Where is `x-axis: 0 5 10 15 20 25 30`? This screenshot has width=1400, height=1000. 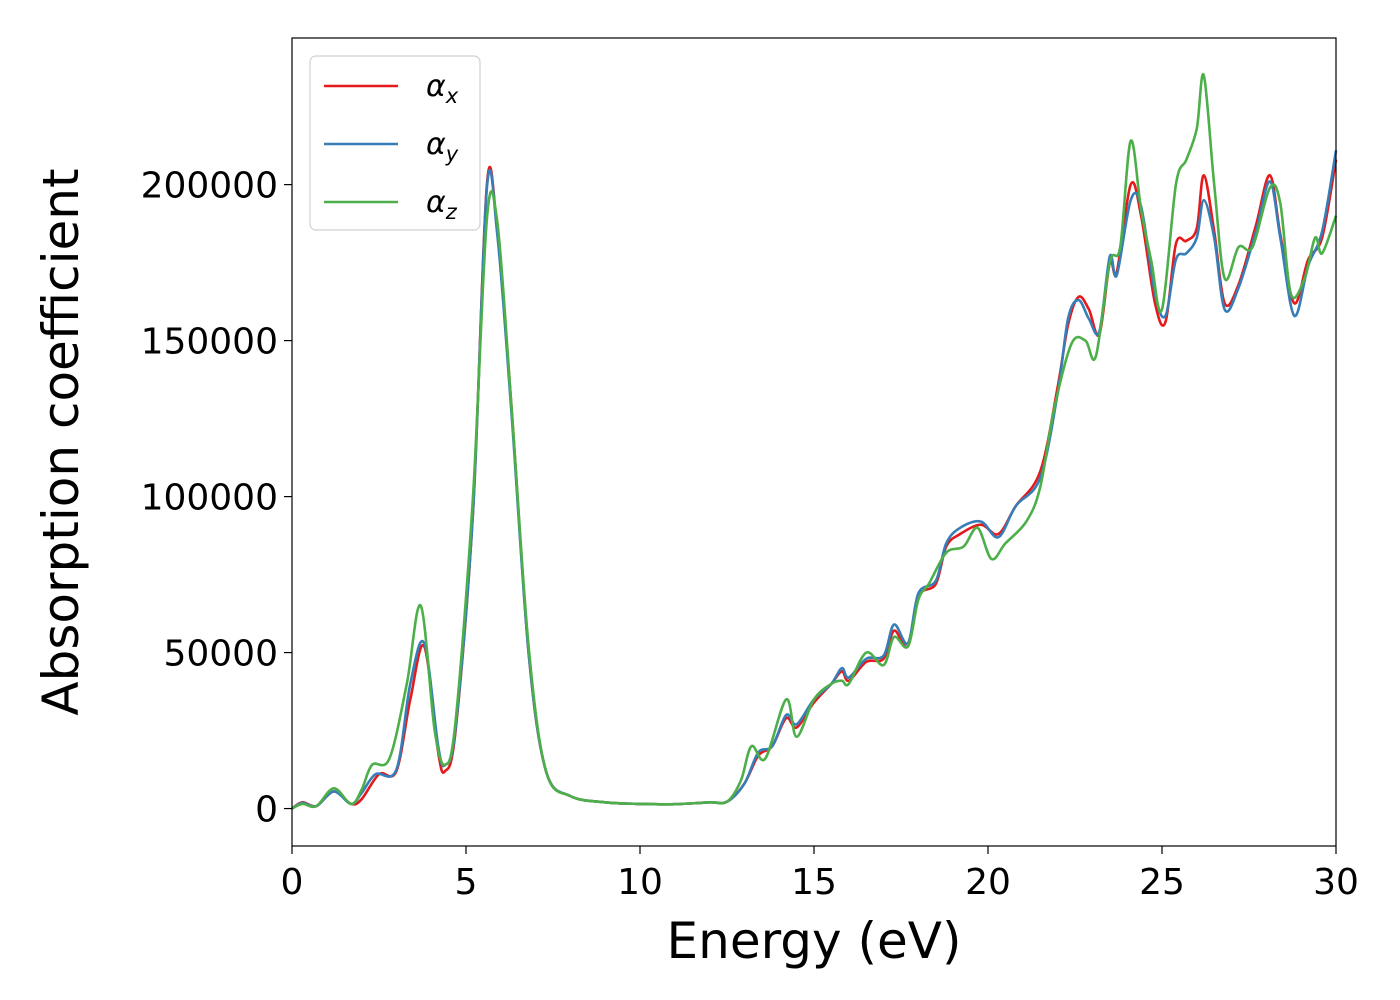 x-axis: 0 5 10 15 20 25 30 is located at coordinates (820, 874).